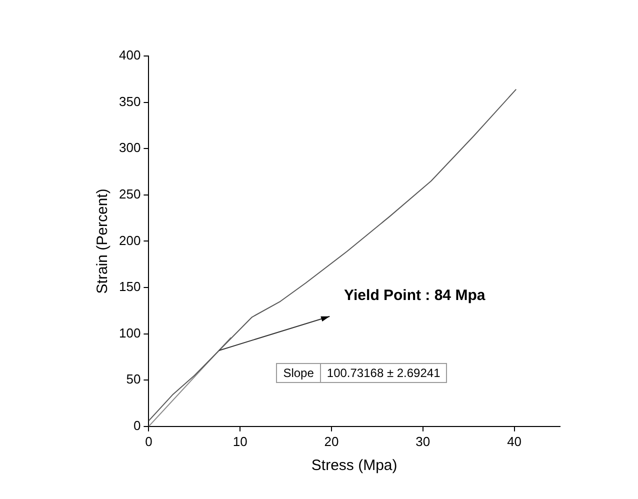 The height and width of the screenshot is (499, 638). I want to click on y-tick-label: 200, so click(129, 240).